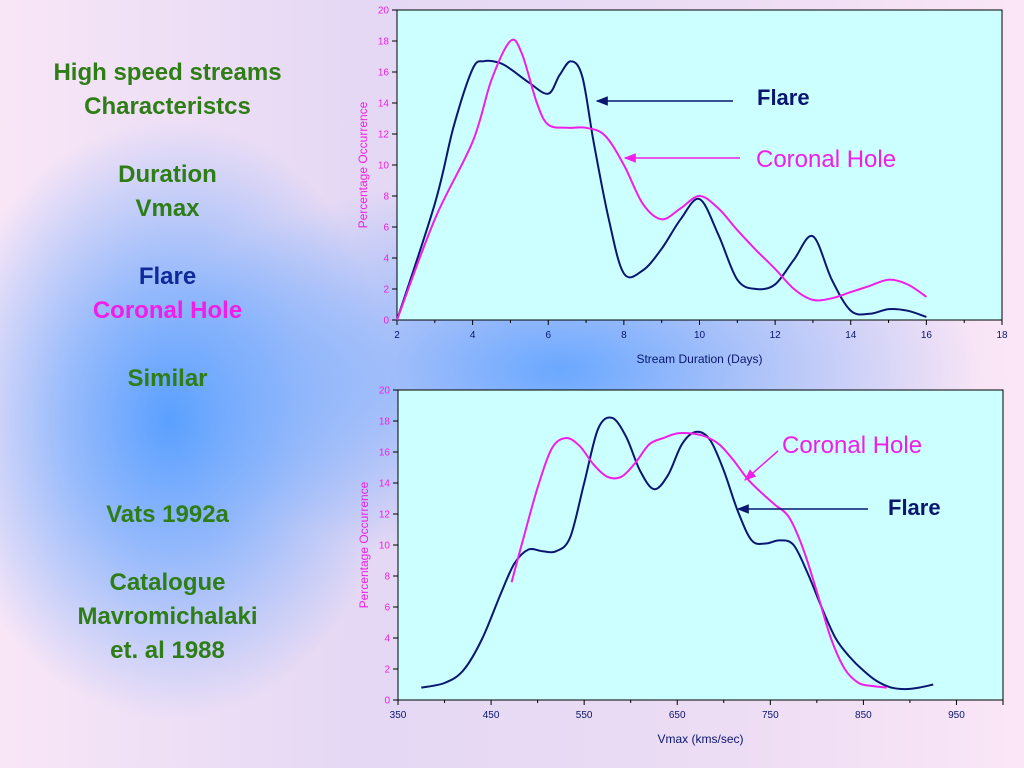 This screenshot has height=768, width=1024. Describe the element at coordinates (363, 164) in the screenshot. I see `chart1-y-axis-label: Percentage Occurrence` at that location.